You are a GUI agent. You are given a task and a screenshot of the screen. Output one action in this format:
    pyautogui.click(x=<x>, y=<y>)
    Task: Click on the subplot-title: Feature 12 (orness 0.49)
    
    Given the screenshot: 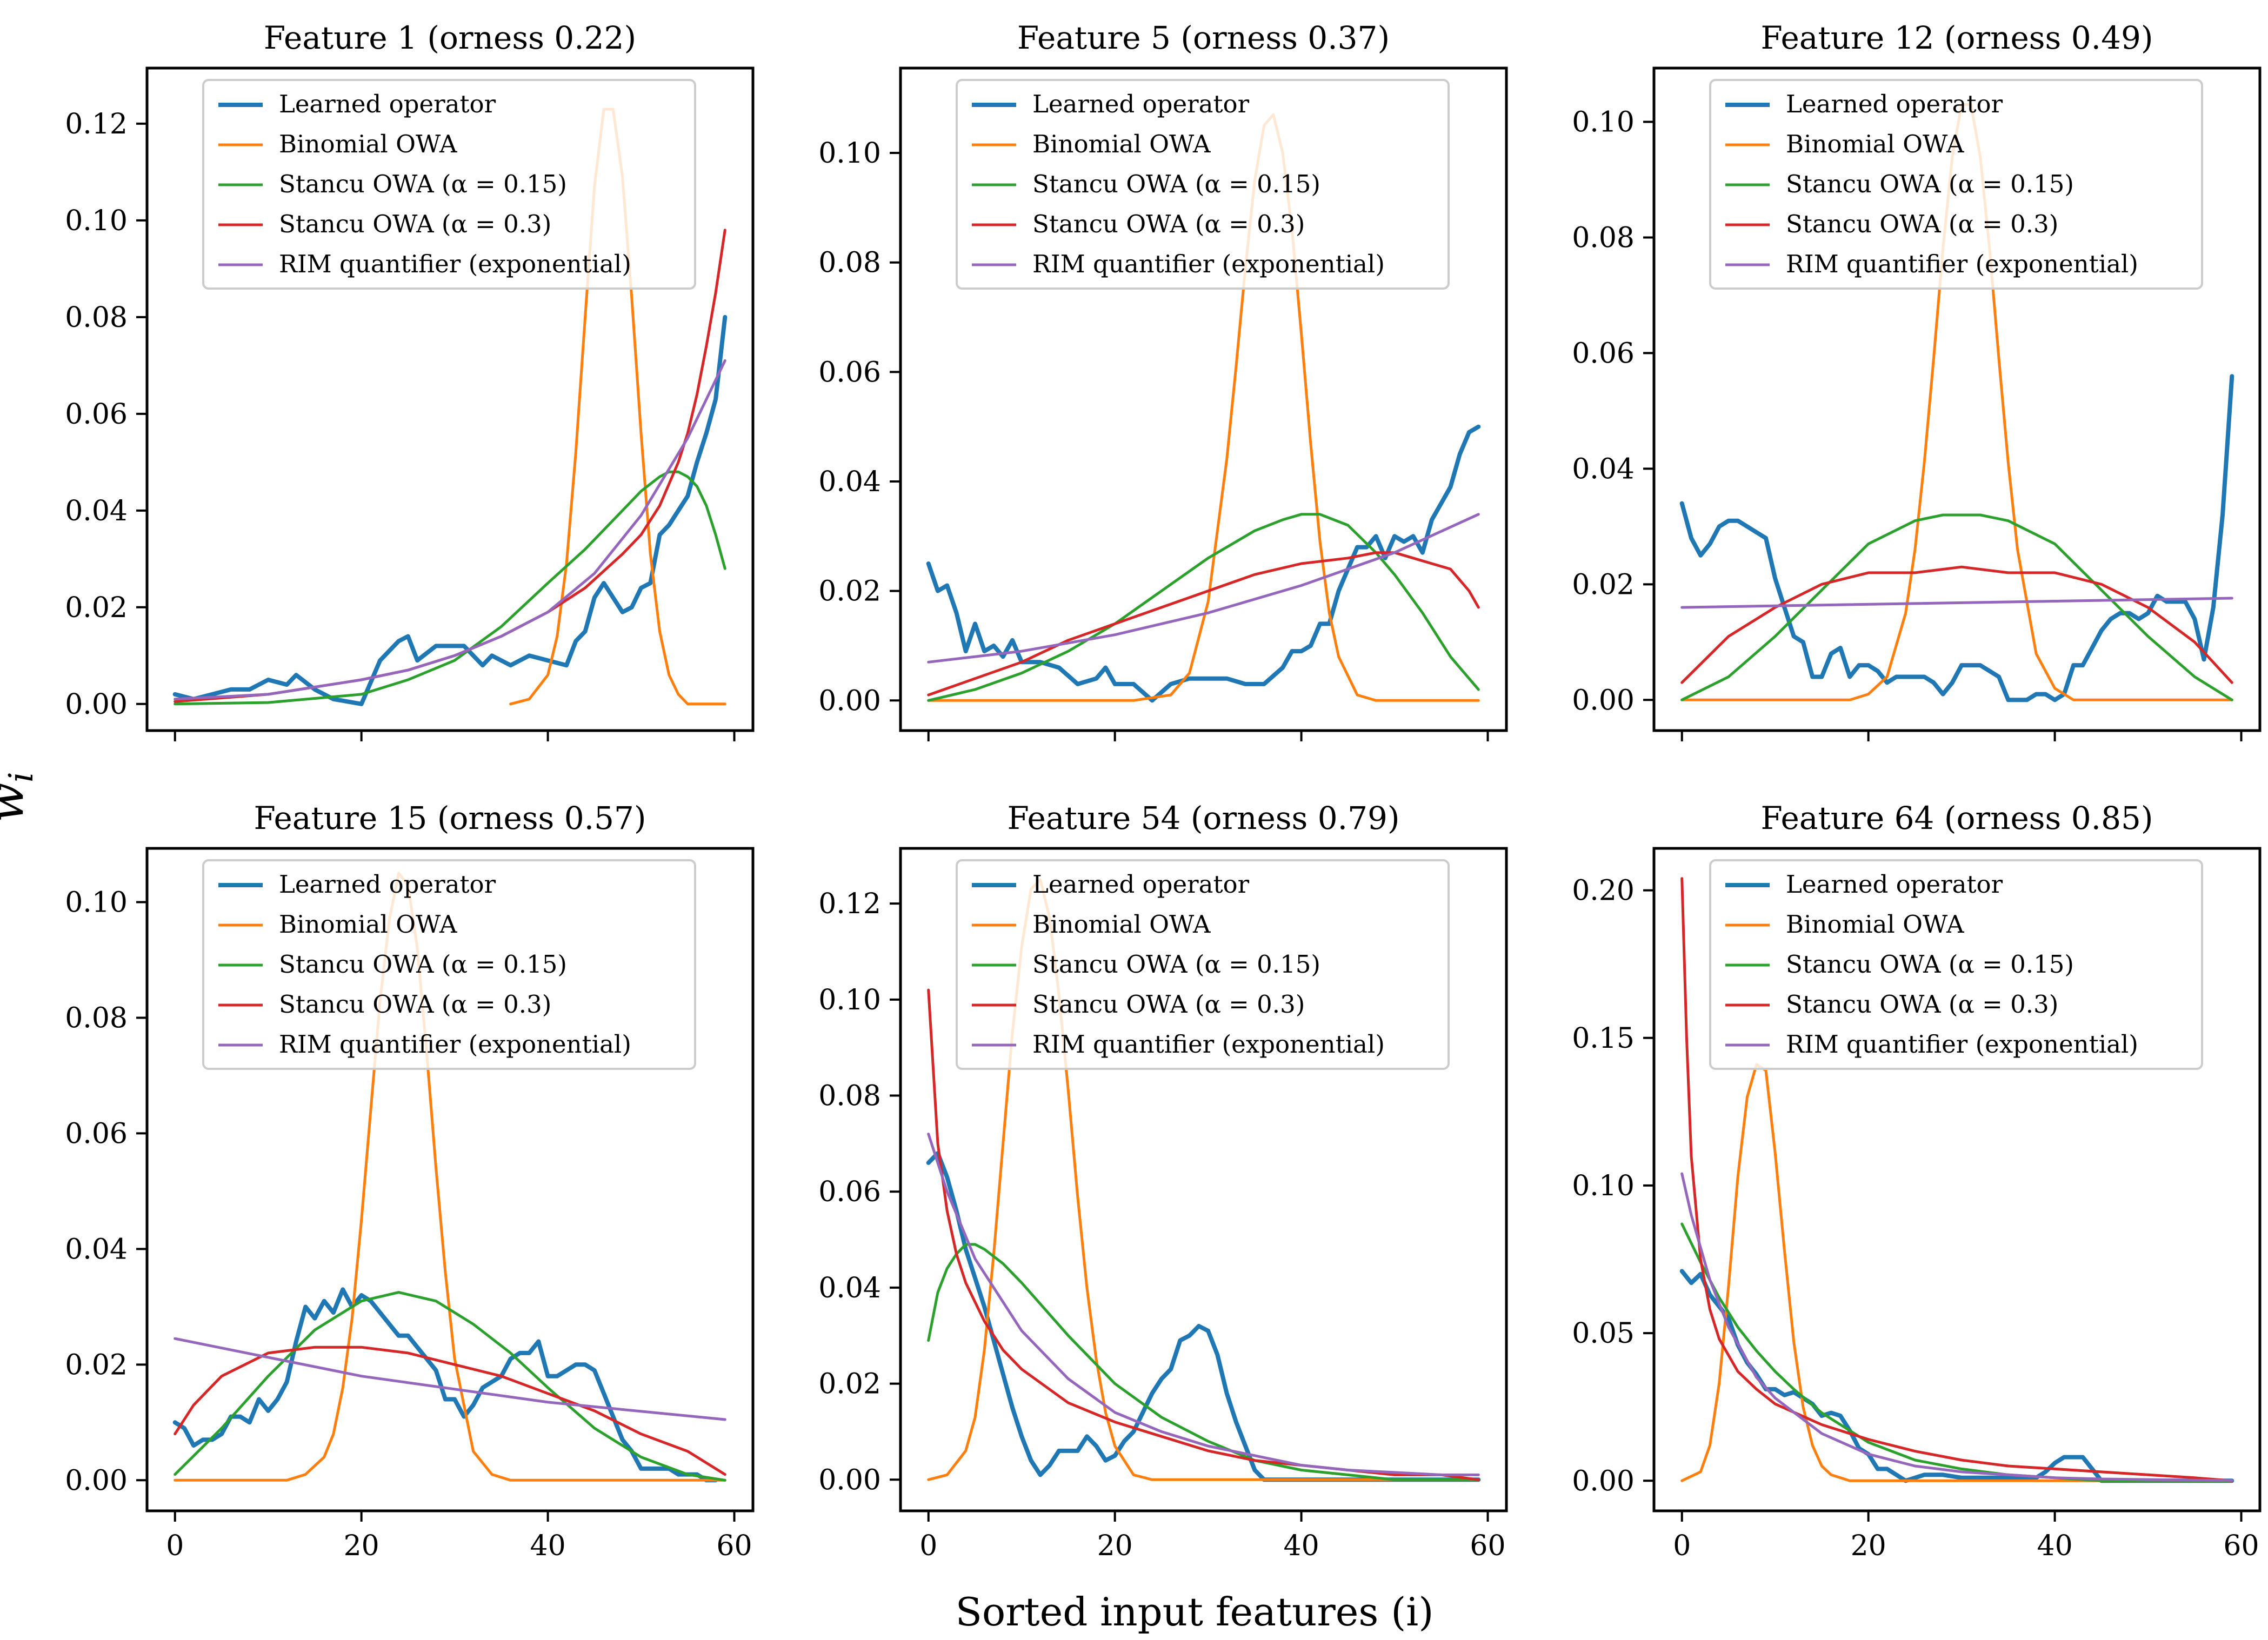 What is the action you would take?
    pyautogui.click(x=1956, y=37)
    